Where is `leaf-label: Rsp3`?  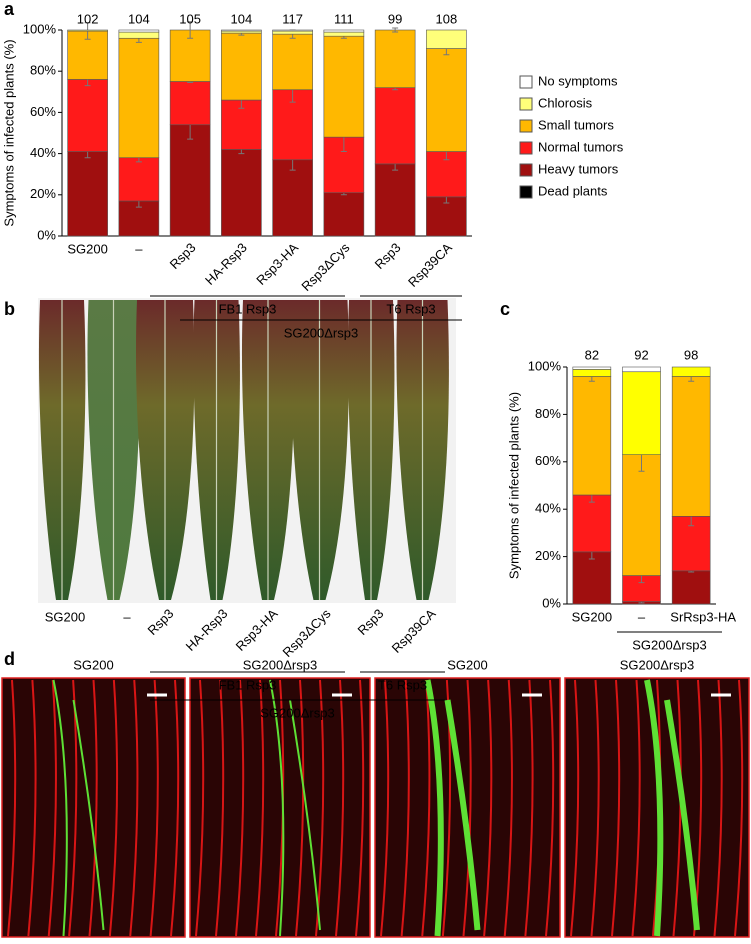 leaf-label: Rsp3 is located at coordinates (160, 622).